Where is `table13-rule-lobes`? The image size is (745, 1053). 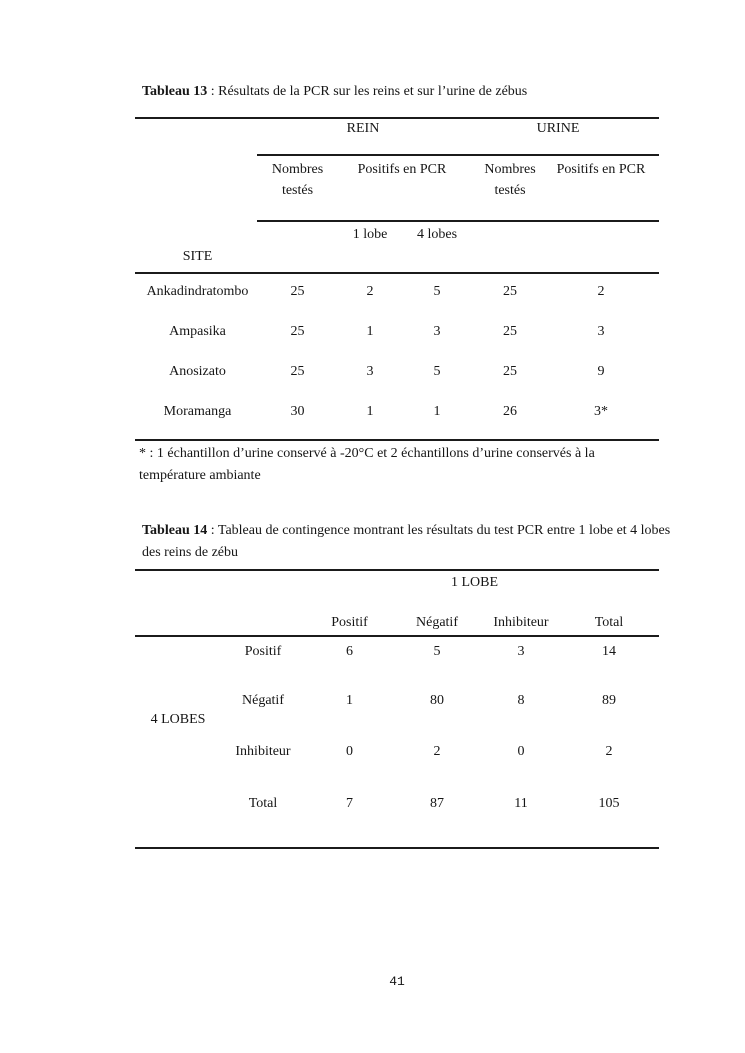
table13-rule-lobes is located at coordinates (458, 221).